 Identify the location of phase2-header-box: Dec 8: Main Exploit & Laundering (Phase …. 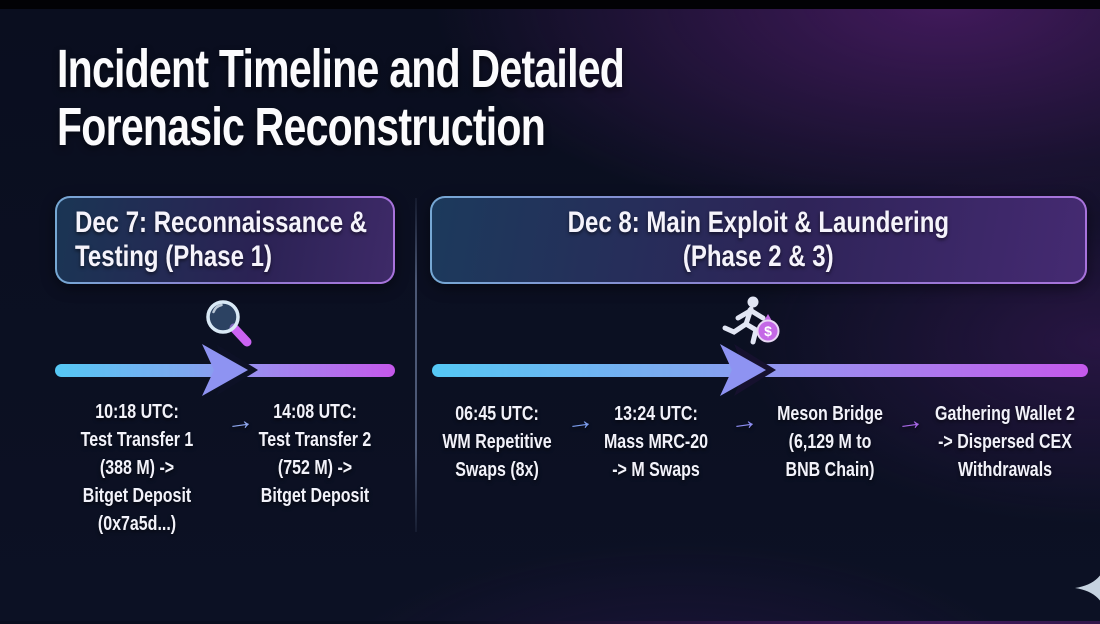
(758, 240).